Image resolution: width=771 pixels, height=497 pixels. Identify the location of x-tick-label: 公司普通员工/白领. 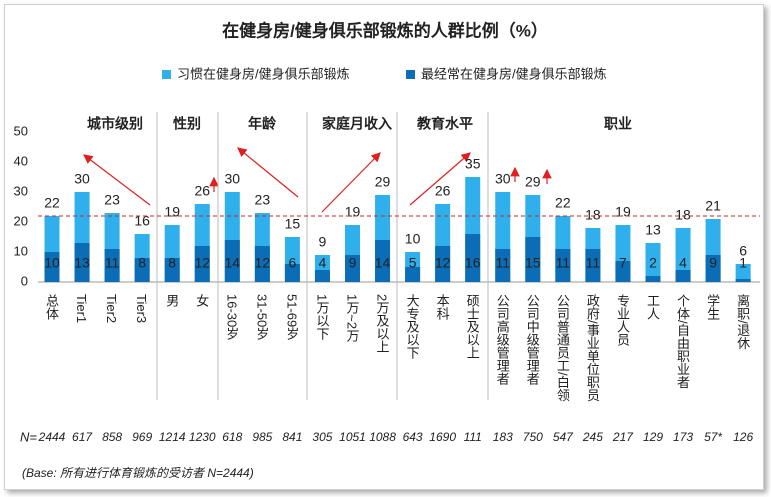
(562, 348).